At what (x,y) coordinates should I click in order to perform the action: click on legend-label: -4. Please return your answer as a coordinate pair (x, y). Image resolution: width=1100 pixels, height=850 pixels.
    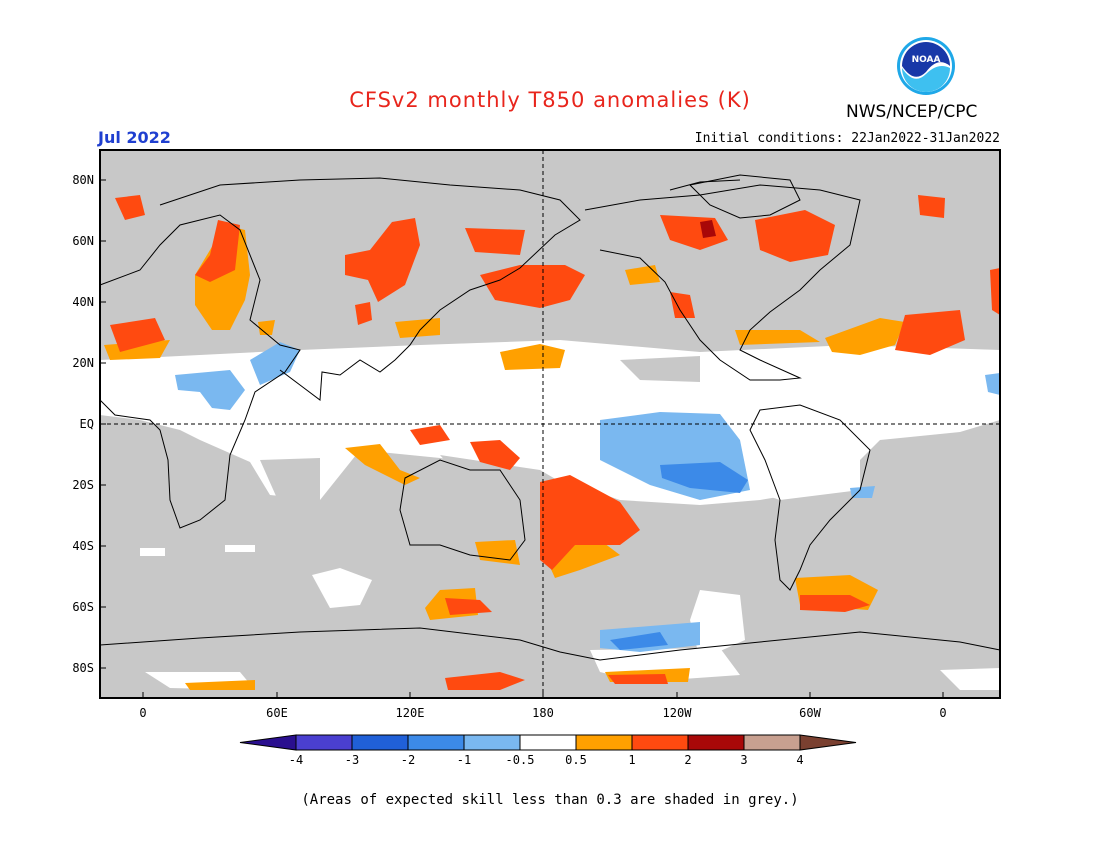
    Looking at the image, I should click on (296, 760).